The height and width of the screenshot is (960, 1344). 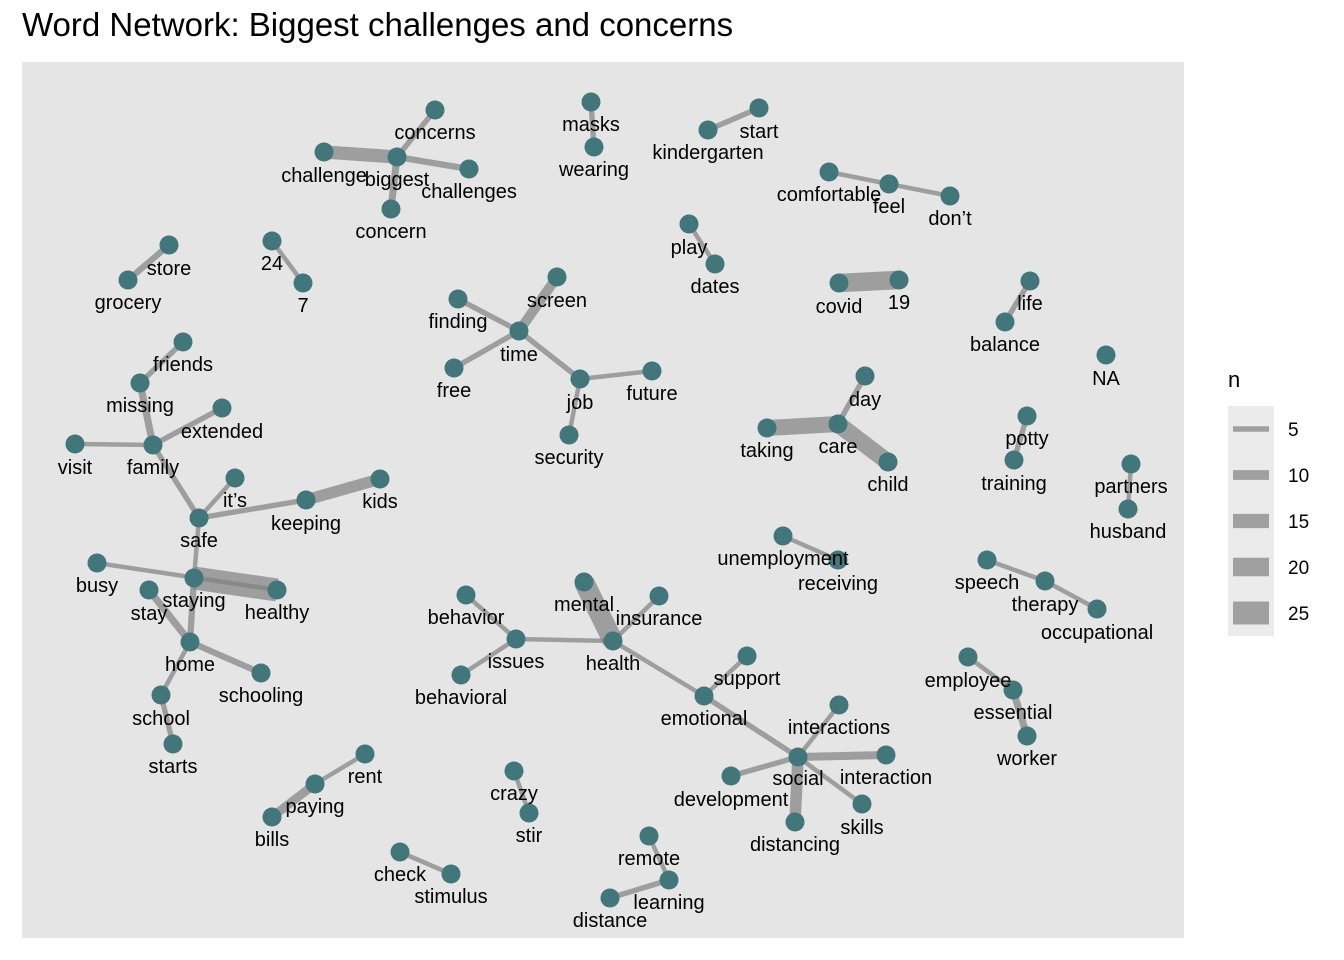 I want to click on edge-behavior-issues, so click(x=491, y=617).